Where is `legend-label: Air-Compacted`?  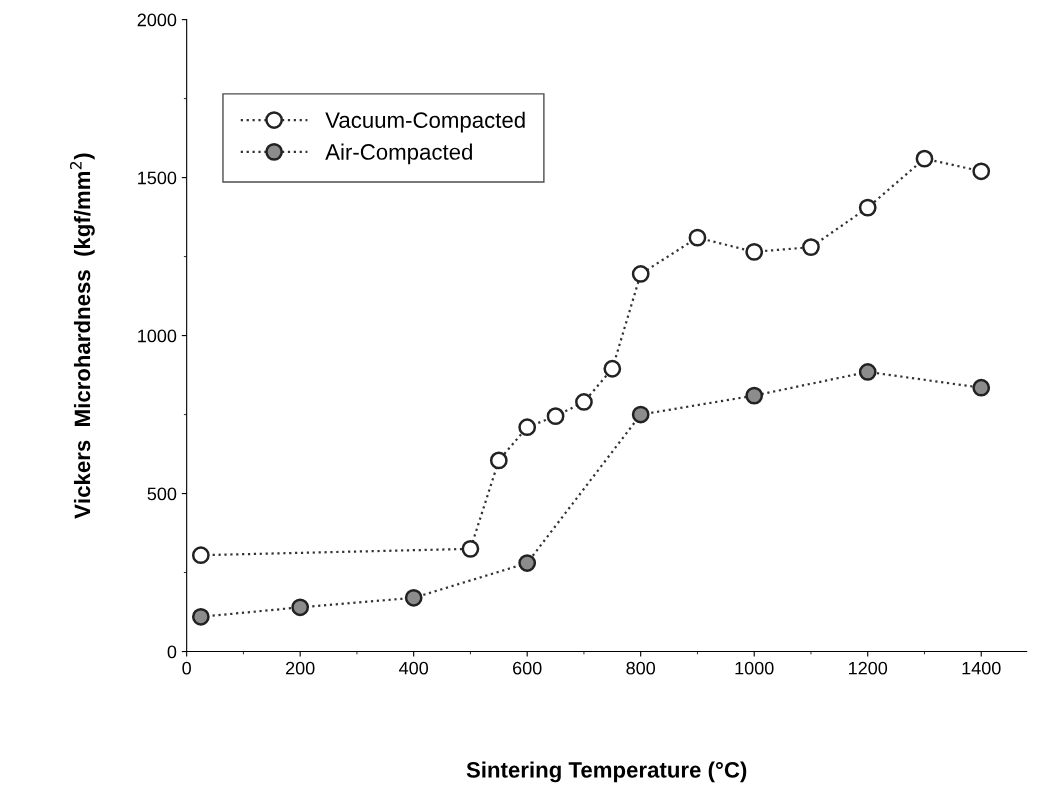
legend-label: Air-Compacted is located at coordinates (398, 154).